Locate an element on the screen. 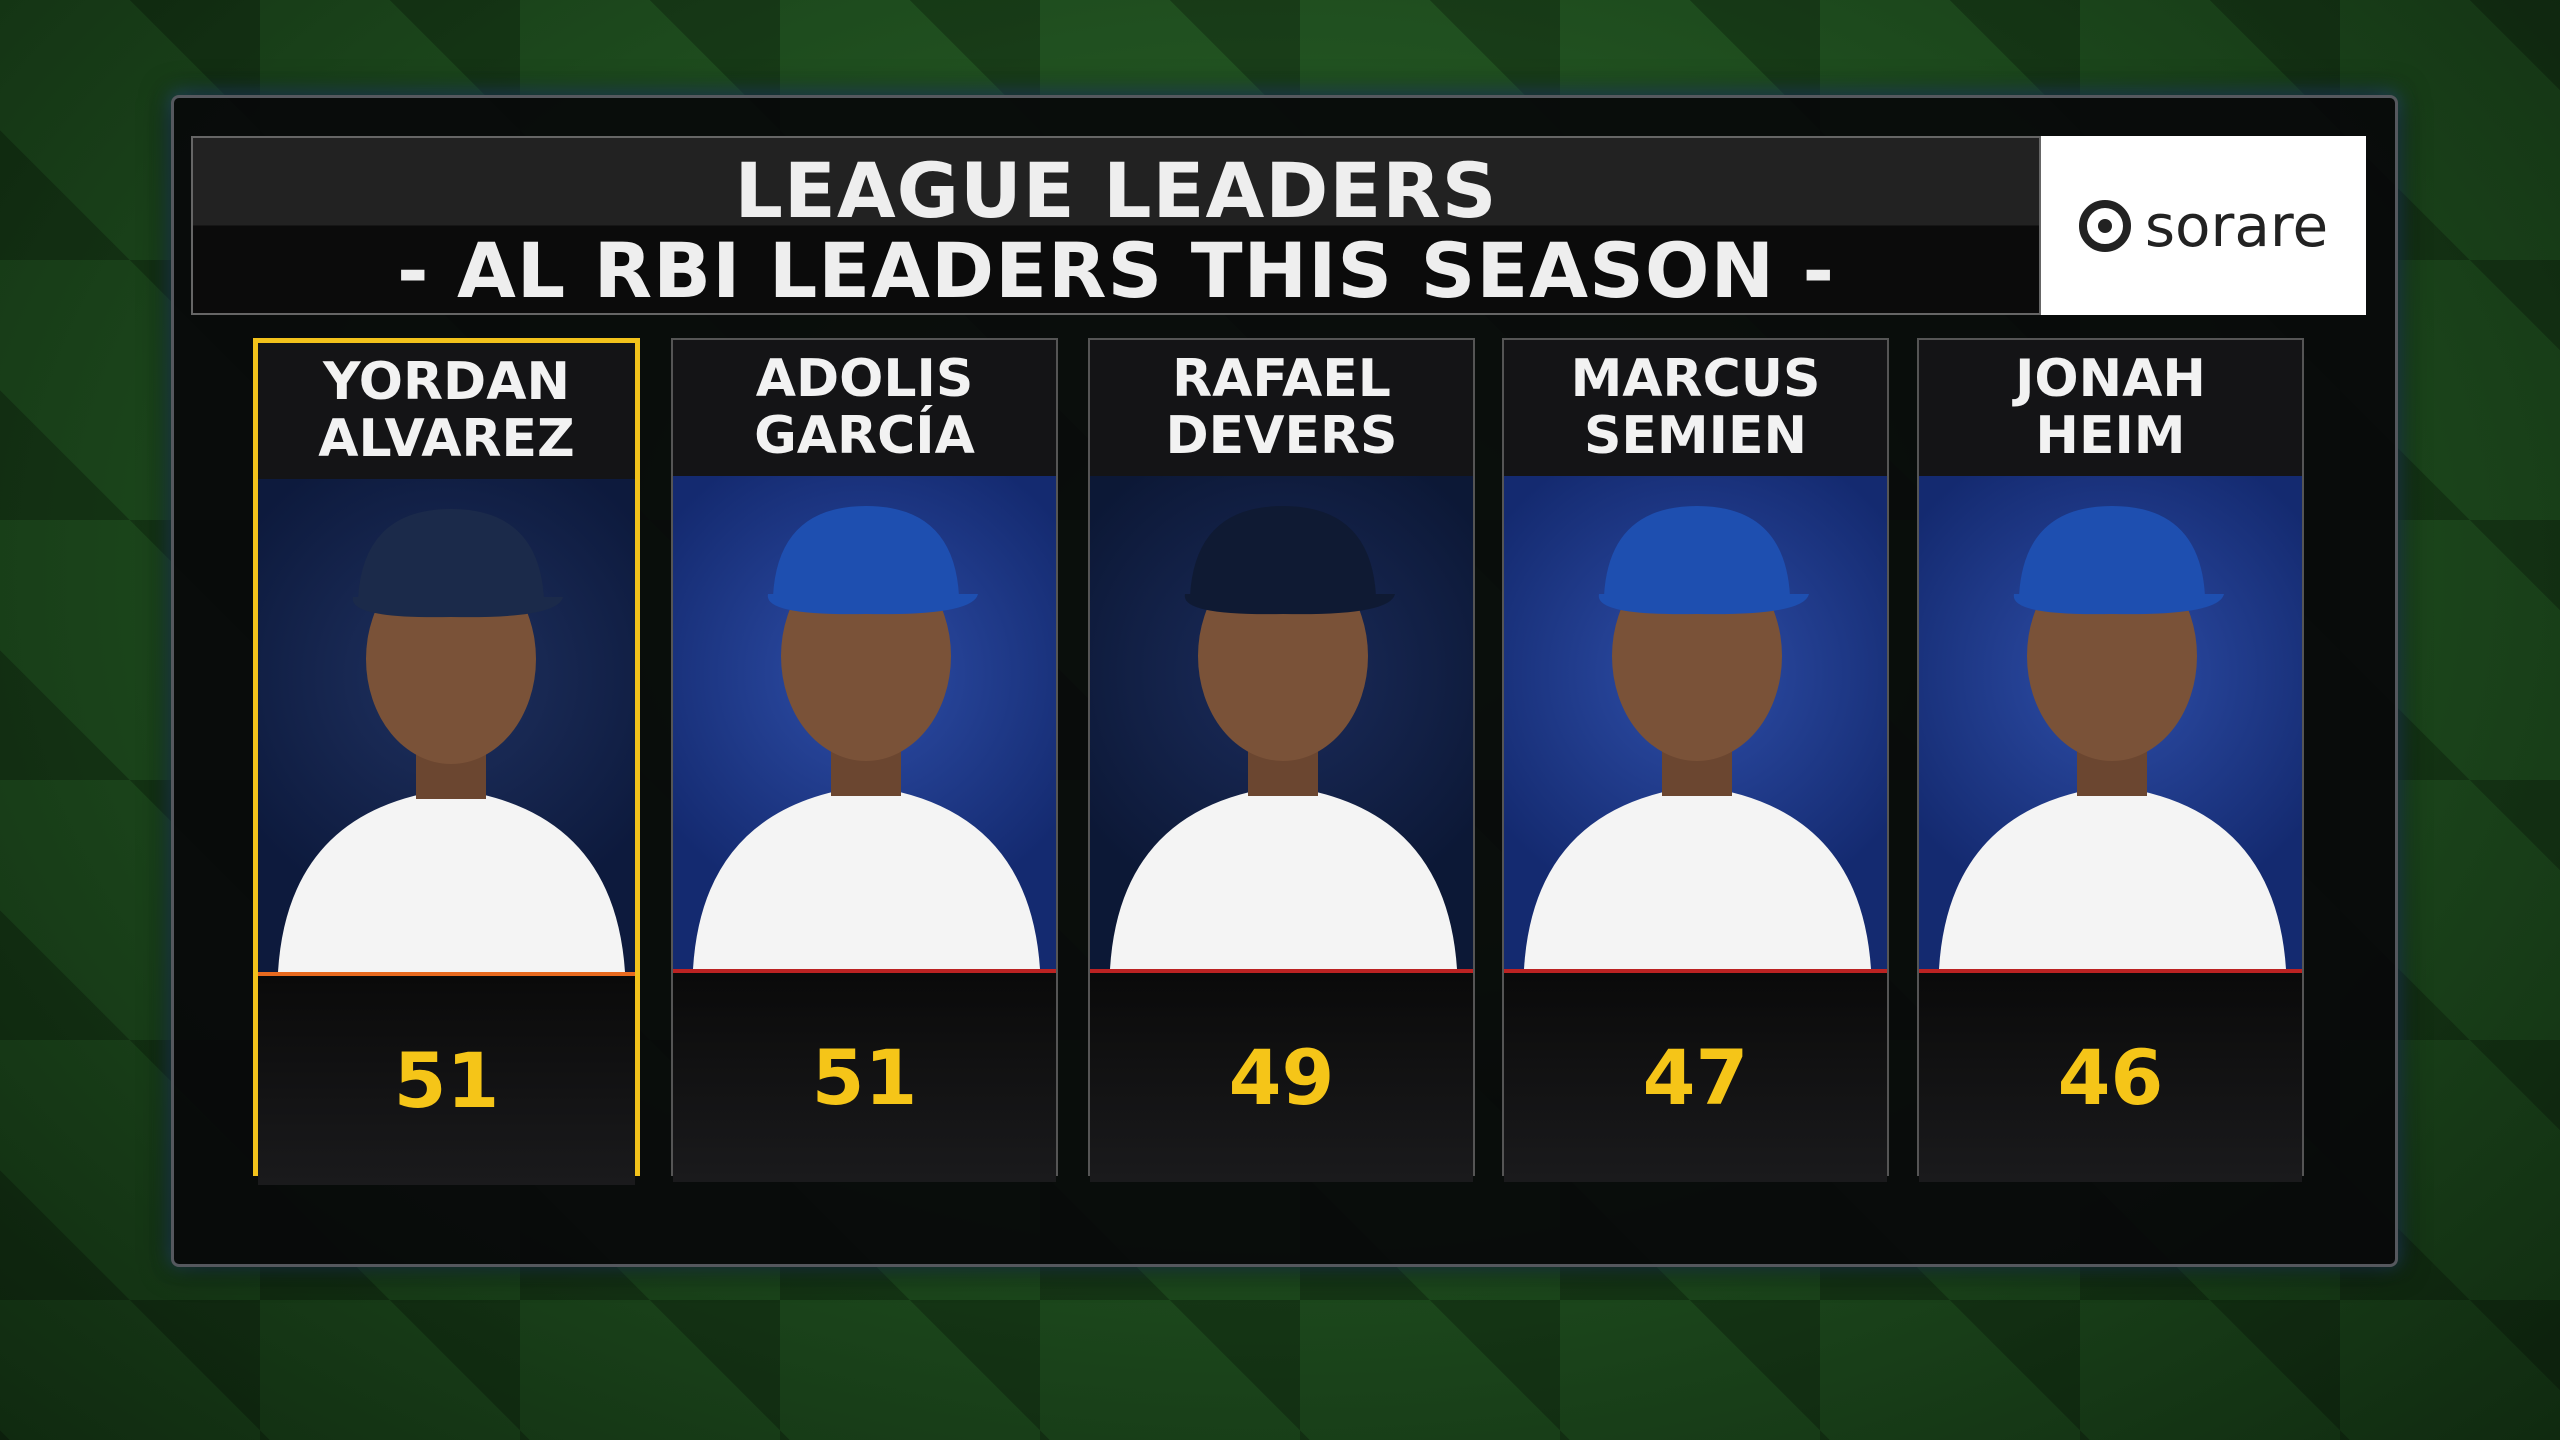 The width and height of the screenshot is (2560, 1440). player-name: MARCUS SEMIEN is located at coordinates (1695, 408).